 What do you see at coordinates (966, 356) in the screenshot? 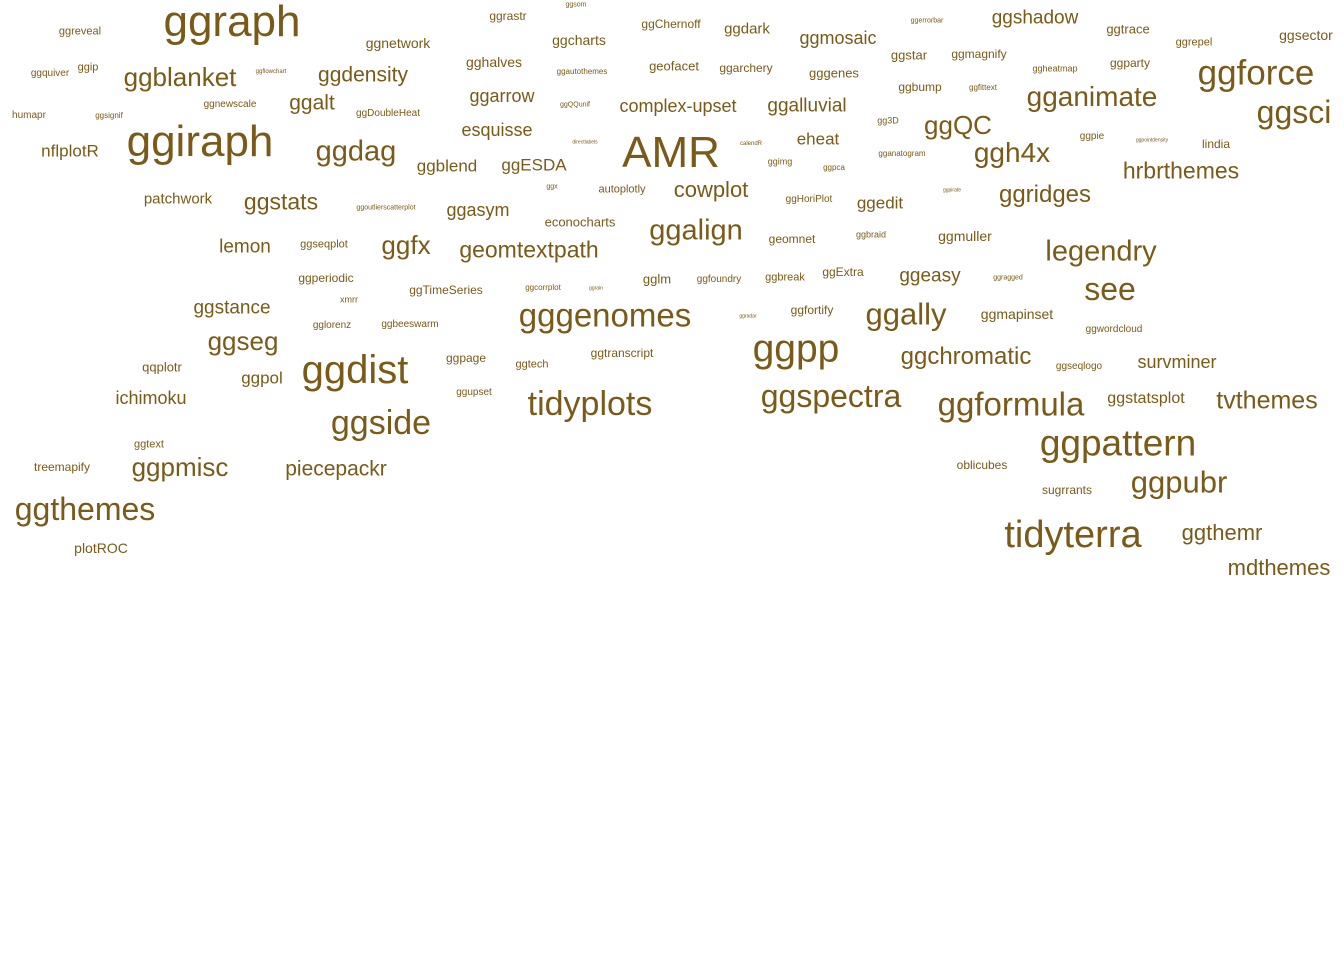
I see `word: ggchromatic` at bounding box center [966, 356].